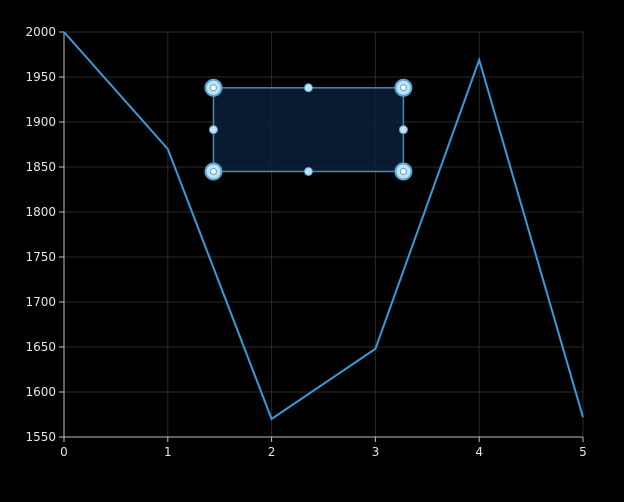 Image resolution: width=624 pixels, height=502 pixels. What do you see at coordinates (403, 88) in the screenshot?
I see `resize-handle-ne-dot` at bounding box center [403, 88].